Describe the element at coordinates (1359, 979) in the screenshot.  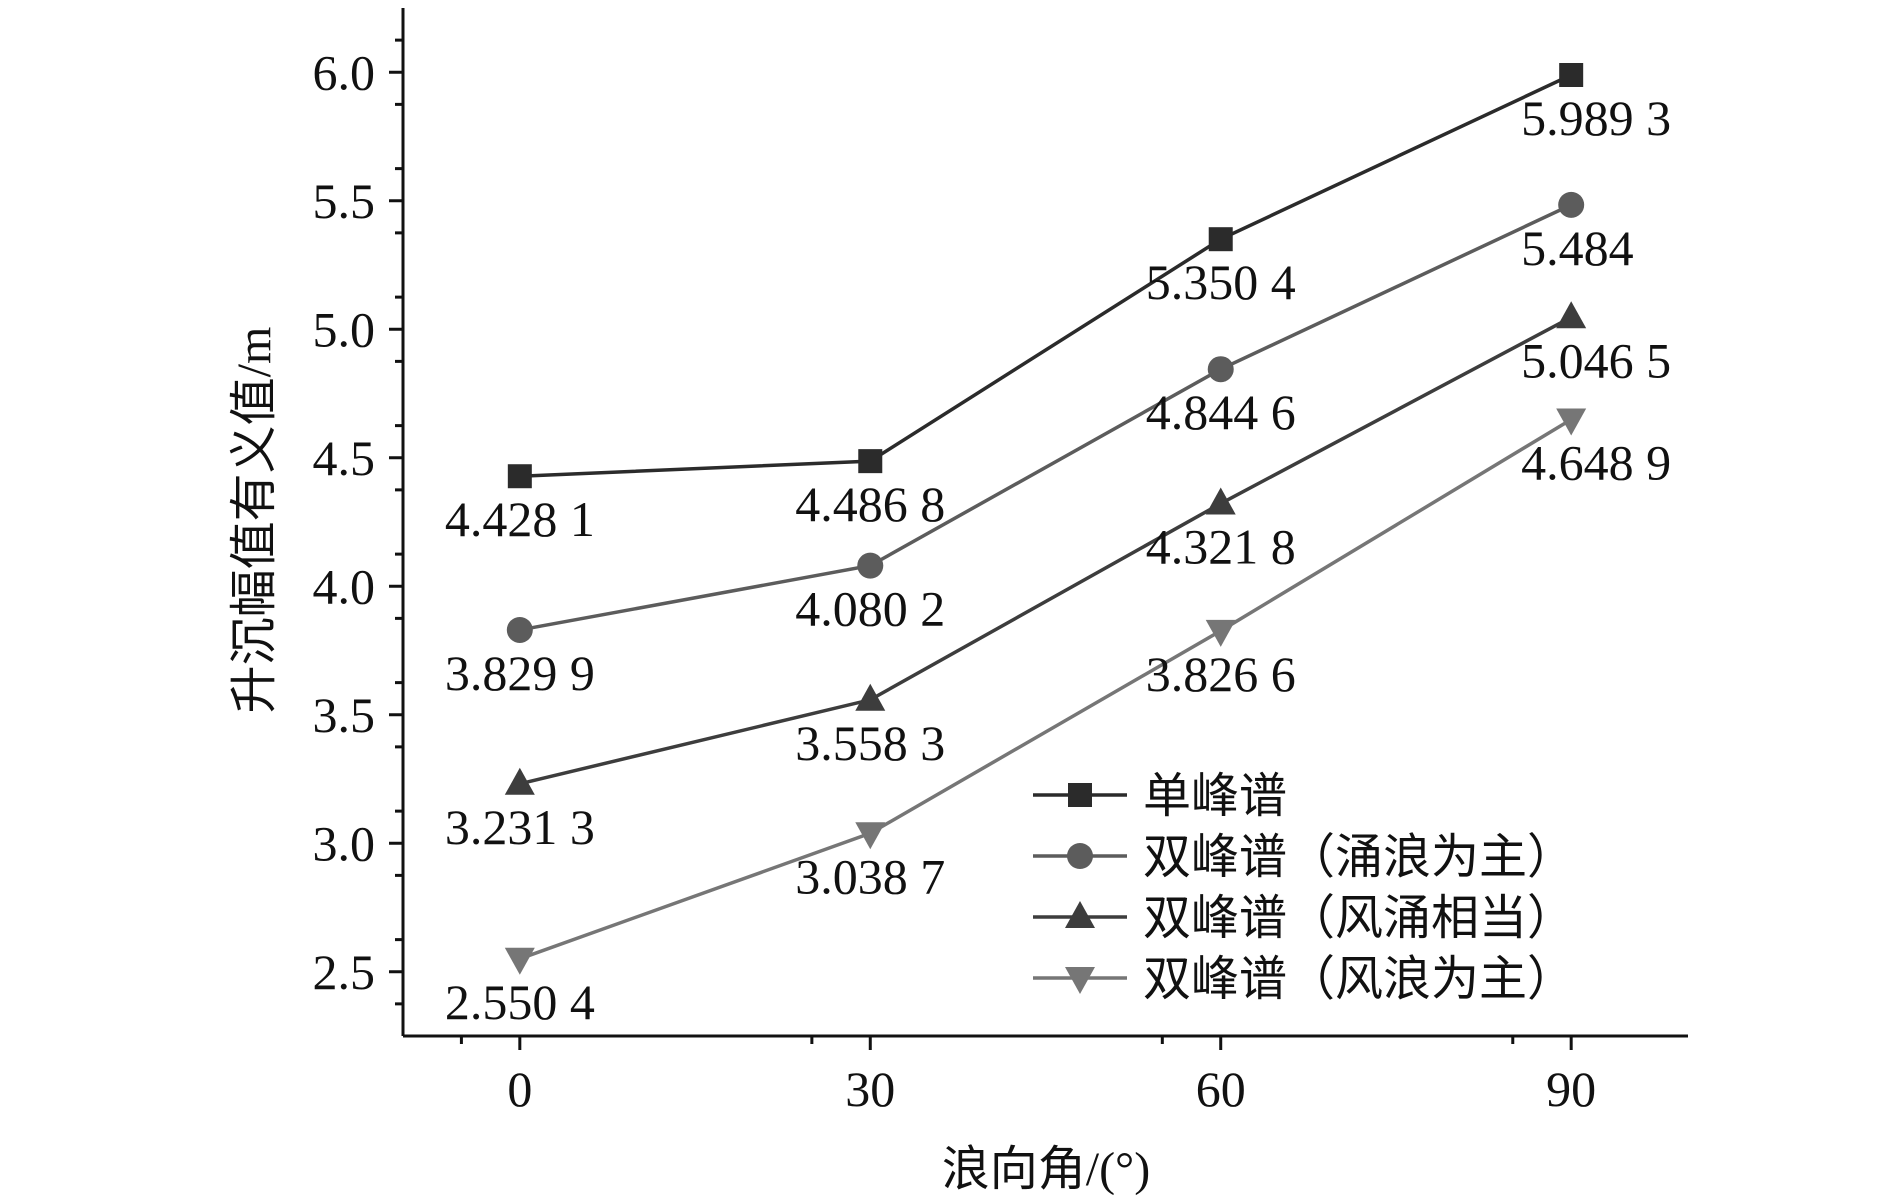
I see `legend-label: 双峰谱（风浪为主）` at that location.